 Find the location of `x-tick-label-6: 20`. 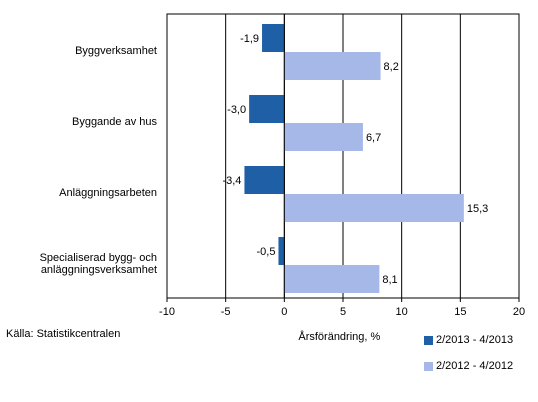

x-tick-label-6: 20 is located at coordinates (519, 312).